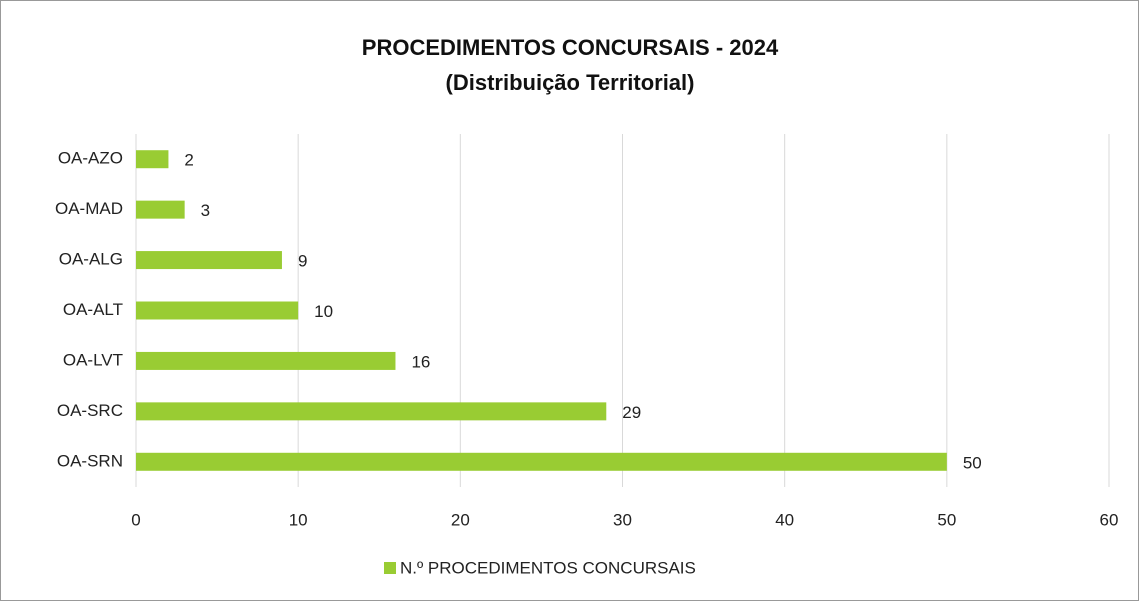  Describe the element at coordinates (93, 359) in the screenshot. I see `y-tick-label: OA-LVT` at that location.